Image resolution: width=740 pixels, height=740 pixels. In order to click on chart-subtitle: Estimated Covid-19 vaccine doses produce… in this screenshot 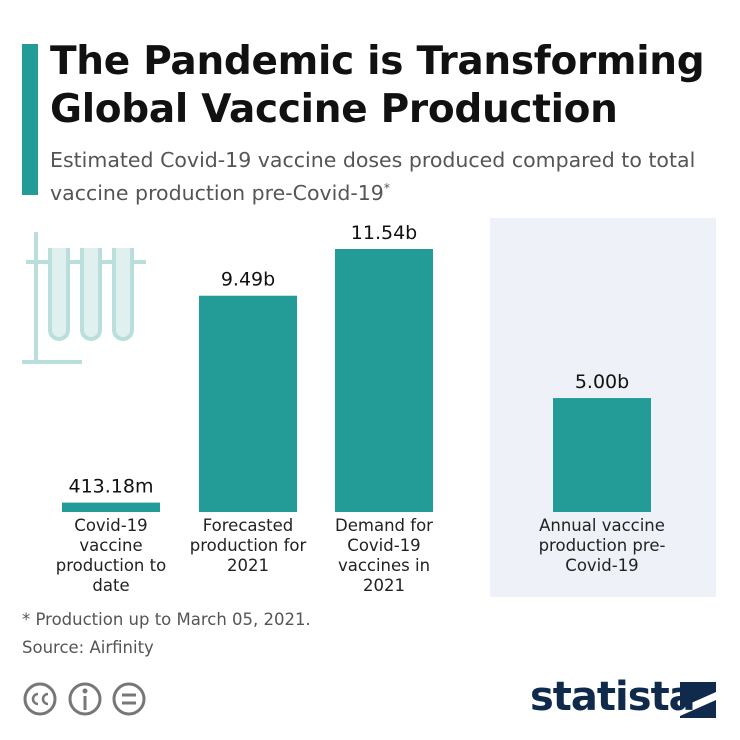, I will do `click(385, 176)`.